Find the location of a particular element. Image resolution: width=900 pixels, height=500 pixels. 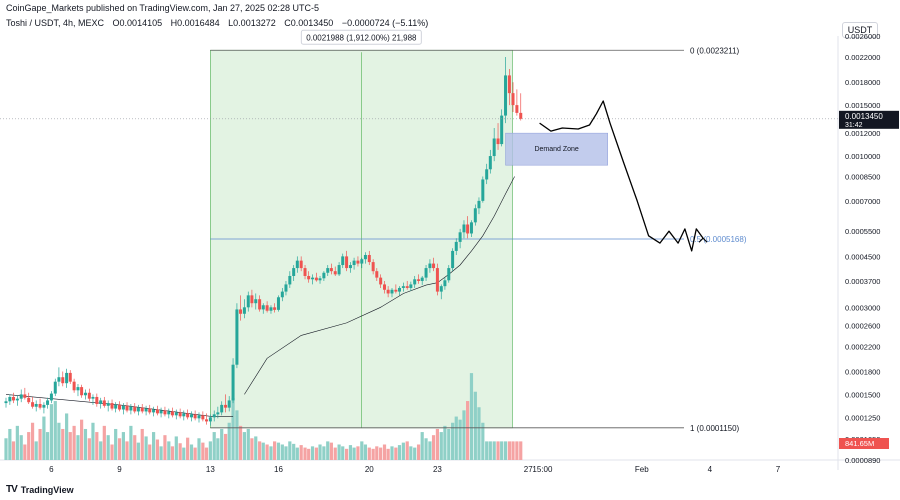

volume-tag is located at coordinates (864, 443).